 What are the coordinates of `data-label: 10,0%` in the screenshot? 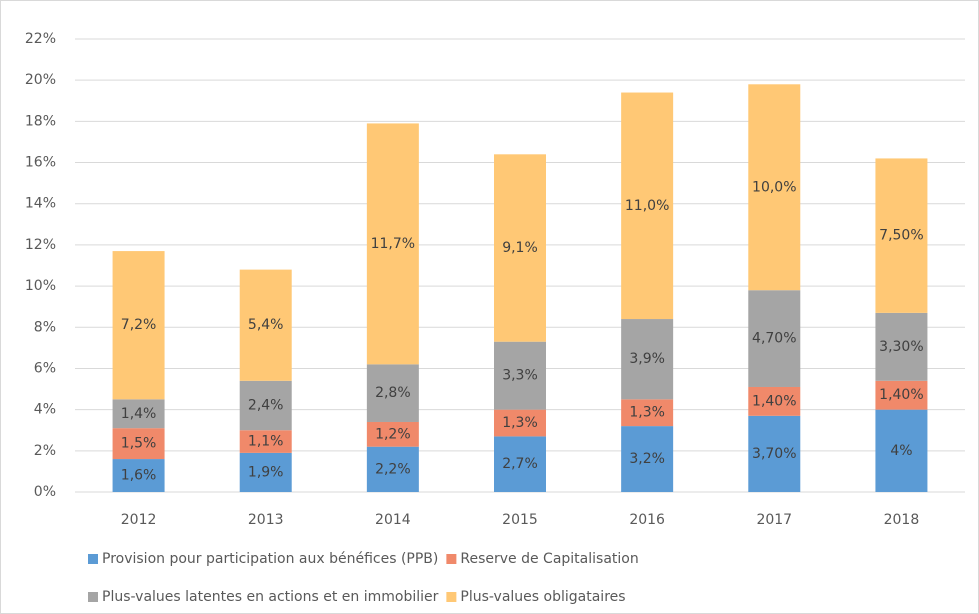 It's located at (774, 187).